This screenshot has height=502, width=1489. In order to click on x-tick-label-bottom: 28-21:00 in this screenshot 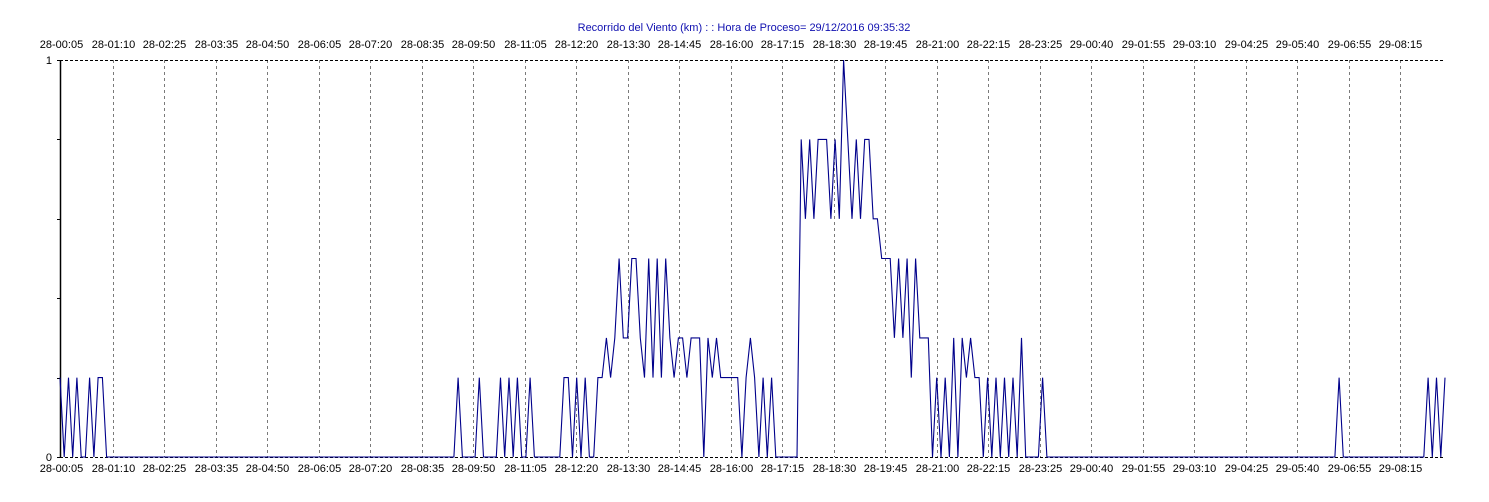, I will do `click(937, 469)`.